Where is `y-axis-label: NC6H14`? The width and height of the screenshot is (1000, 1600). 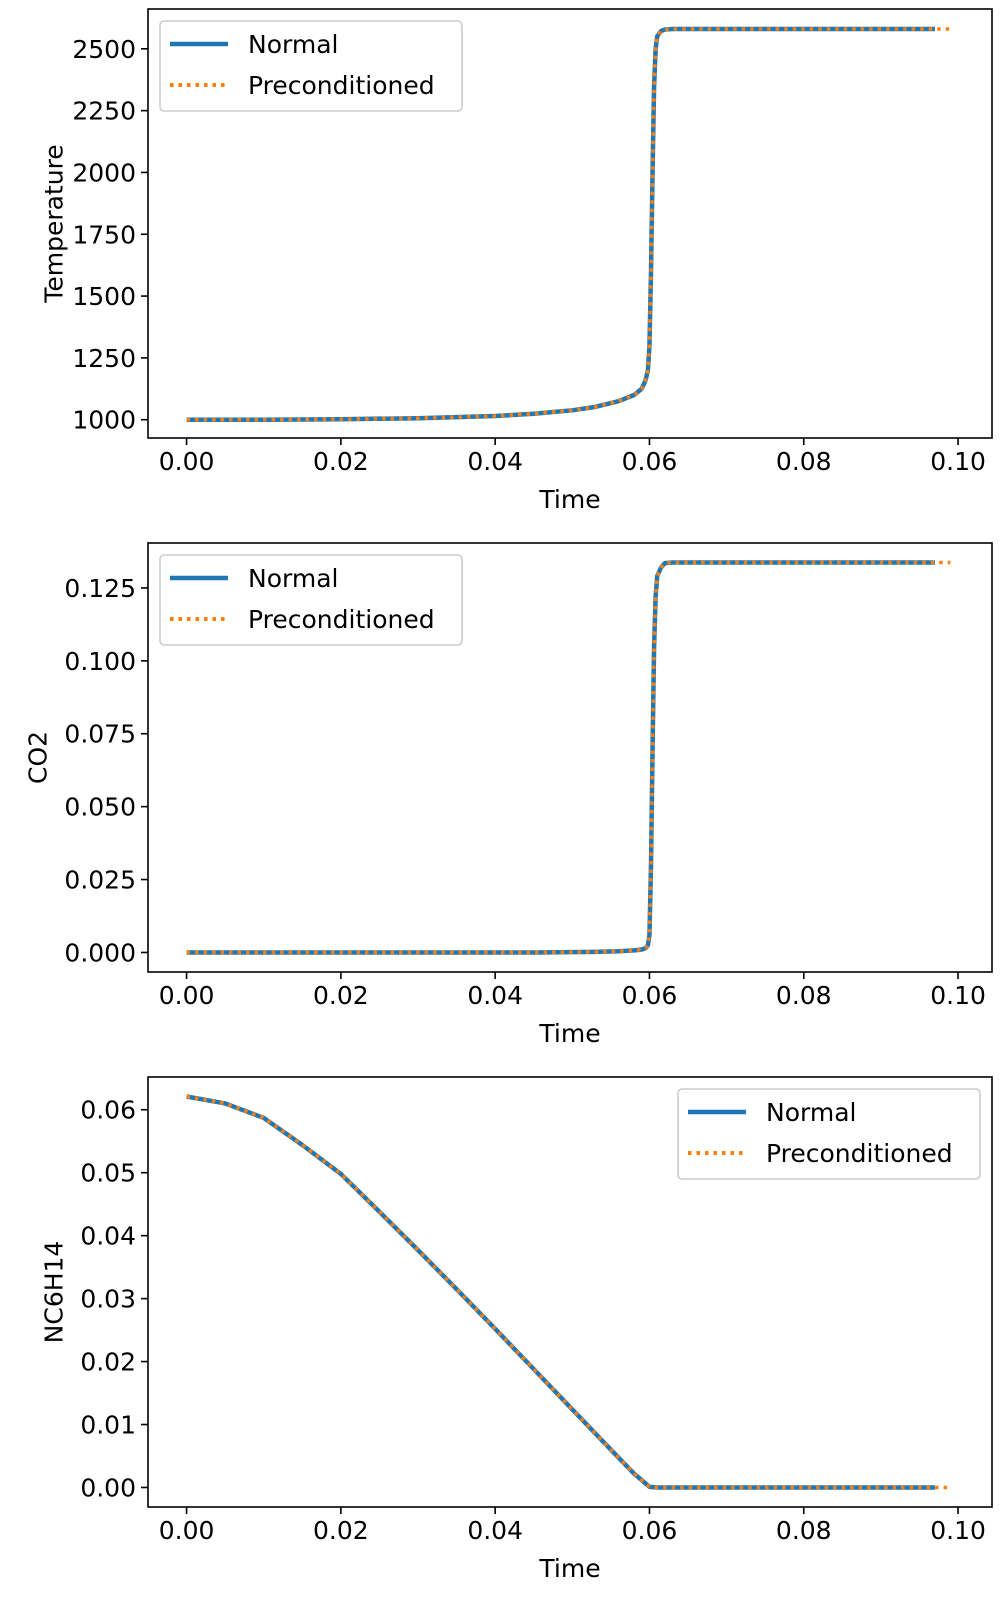 y-axis-label: NC6H14 is located at coordinates (53, 1292).